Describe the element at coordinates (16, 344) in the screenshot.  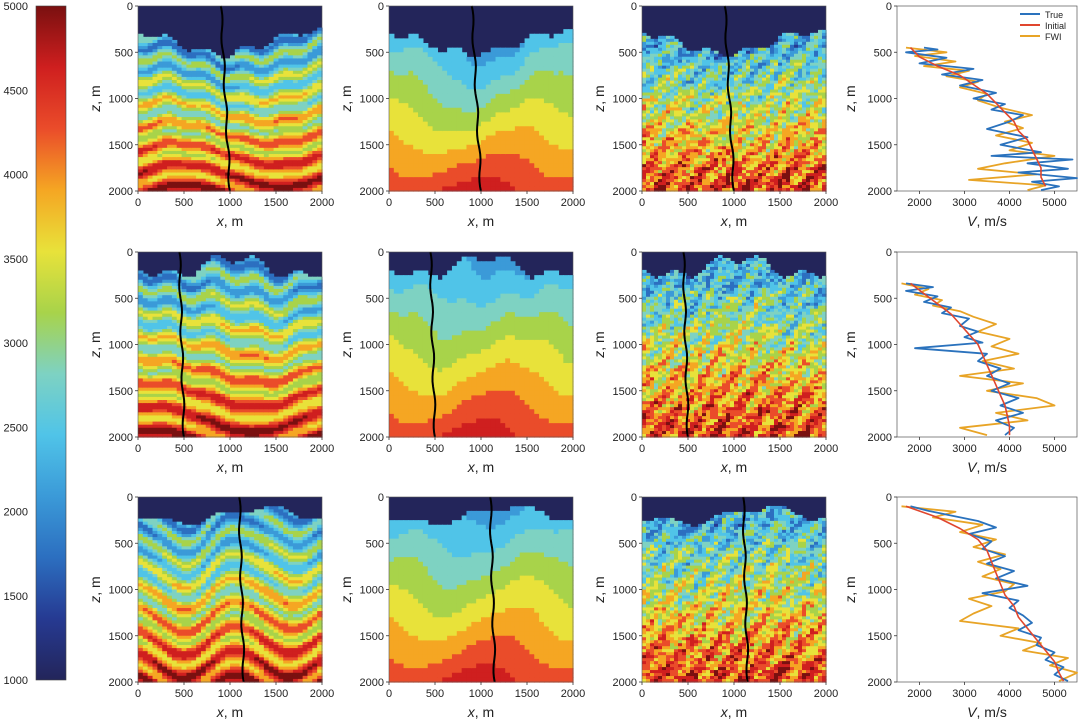
I see `colorbar-tick-label: 3000` at that location.